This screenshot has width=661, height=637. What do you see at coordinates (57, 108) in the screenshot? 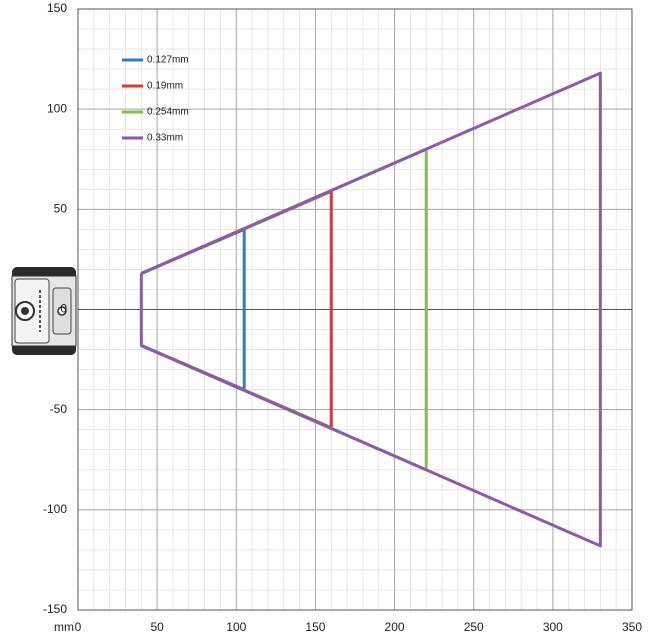
I see `y-tick-label: 100` at bounding box center [57, 108].